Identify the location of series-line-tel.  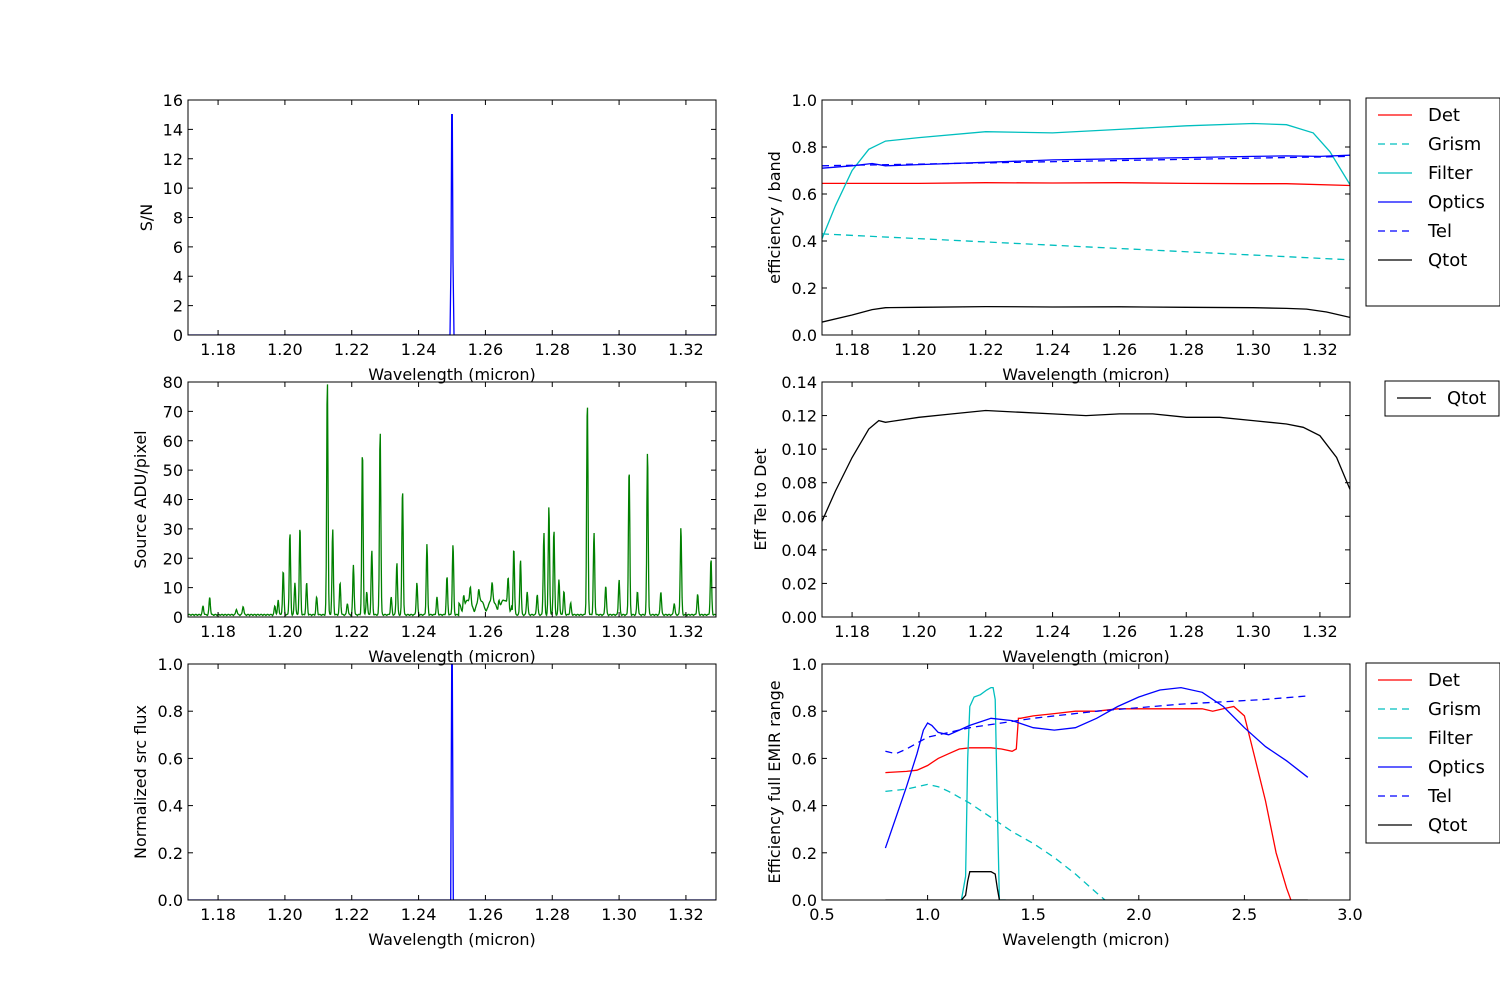
(1086, 161).